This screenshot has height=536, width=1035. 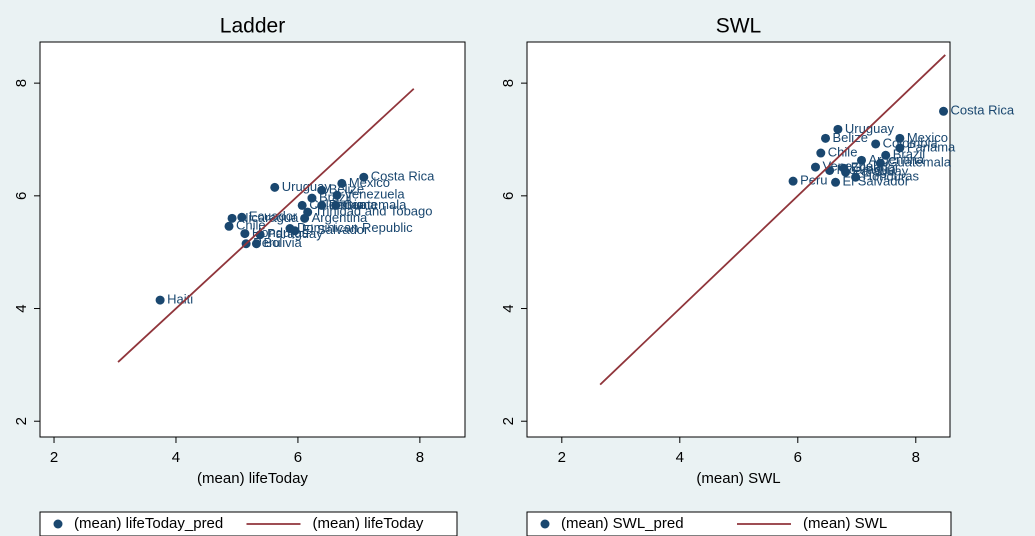 I want to click on legend-label: (mean) SWL, so click(x=845, y=523).